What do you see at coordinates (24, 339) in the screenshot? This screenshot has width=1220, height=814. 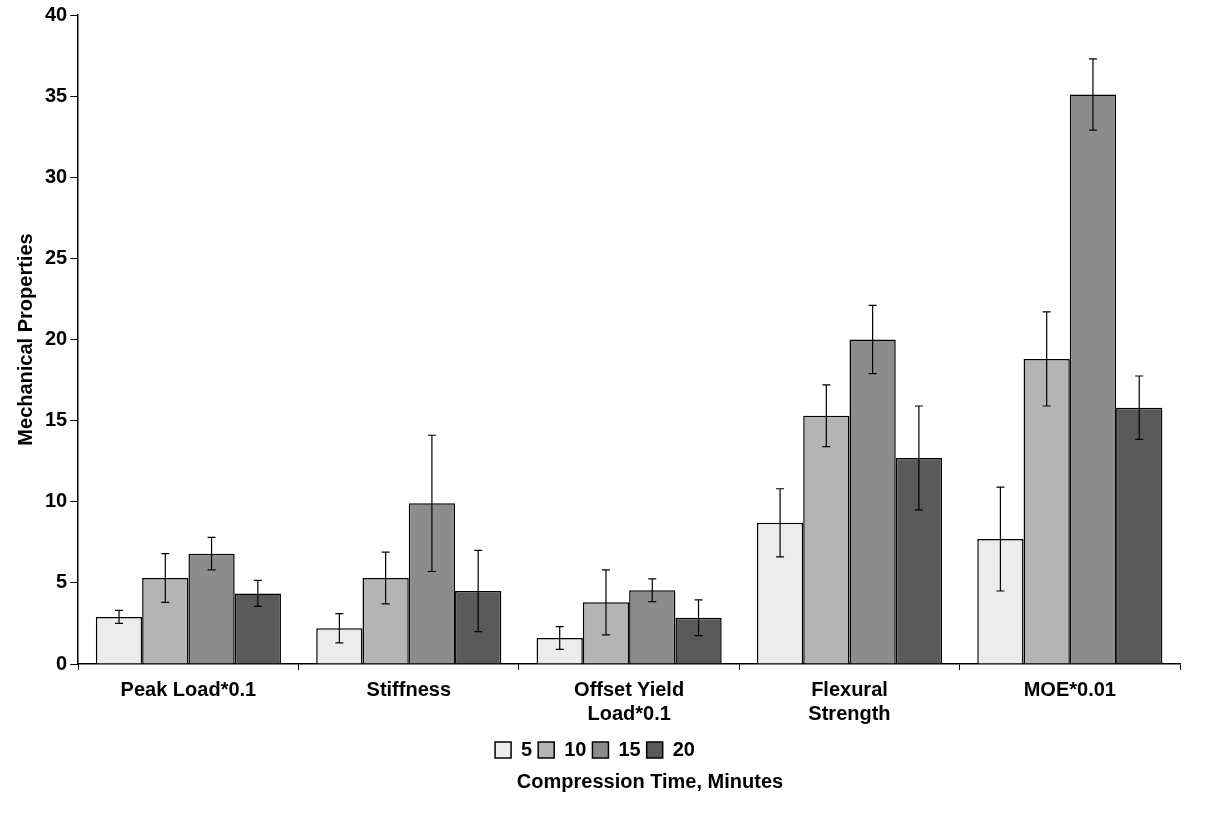 I see `y-axis-title: Mechanical Properties` at bounding box center [24, 339].